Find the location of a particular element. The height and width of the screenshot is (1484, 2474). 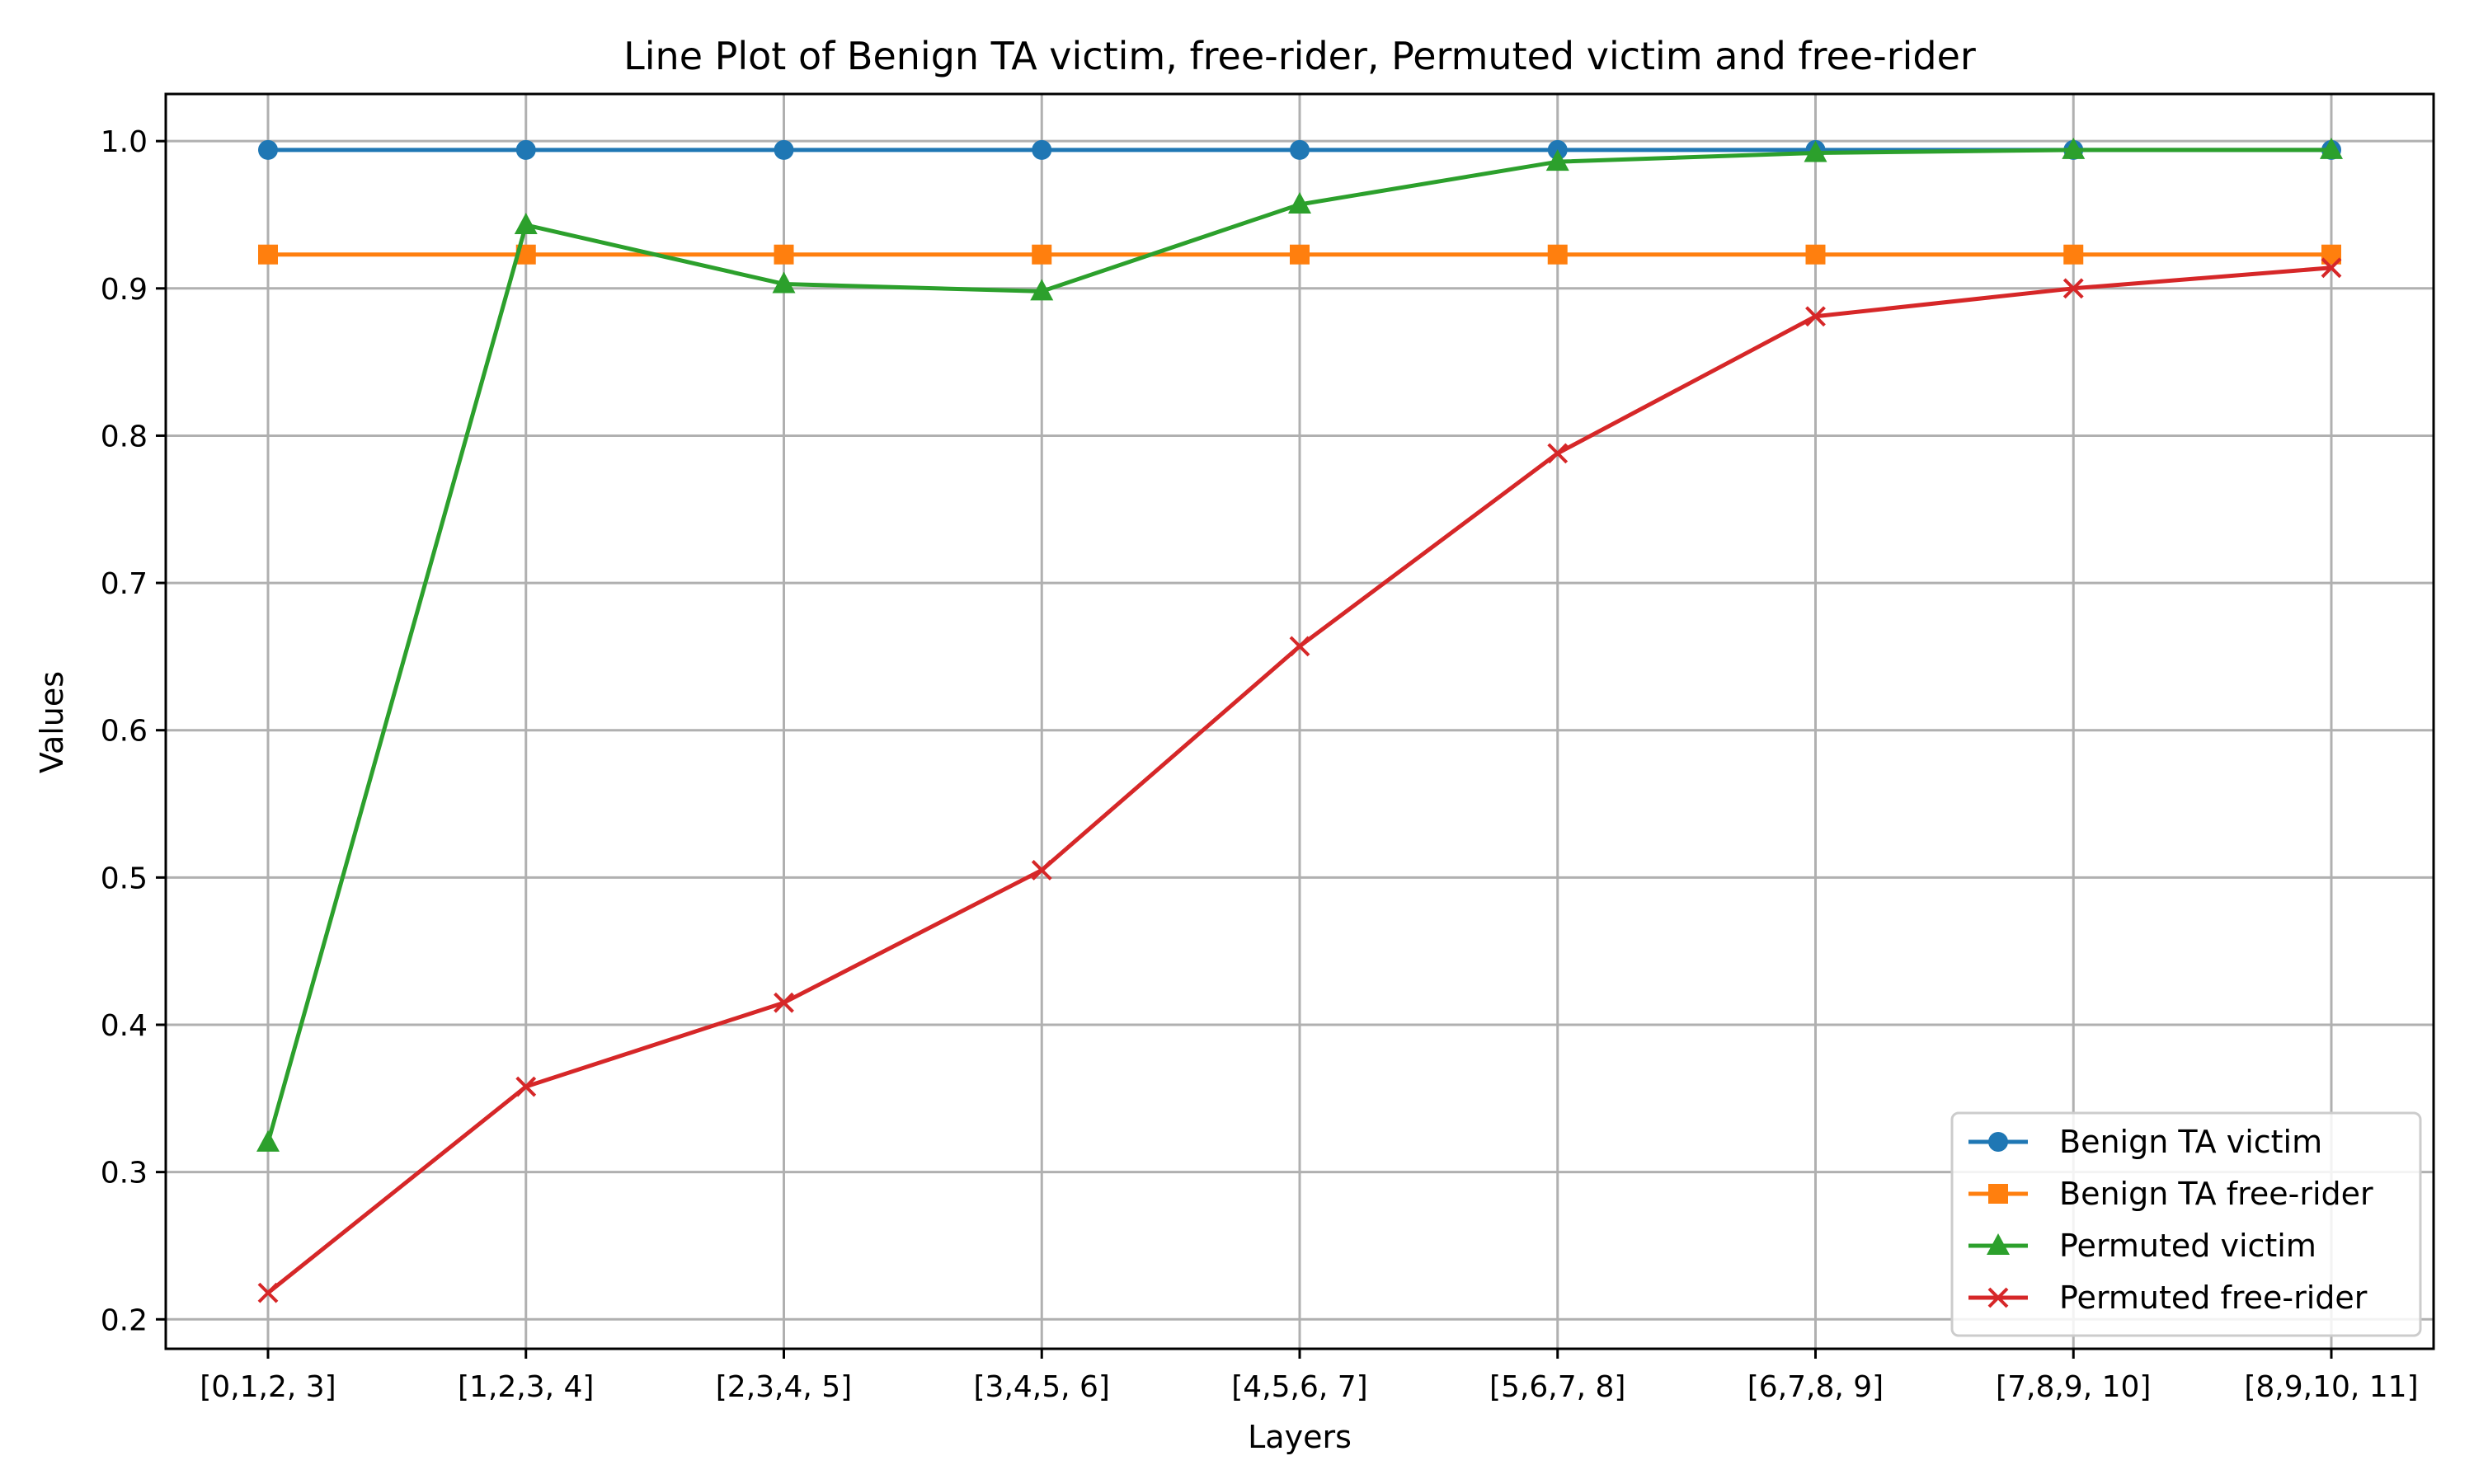

x-tick-label: [8,9,10, 11] is located at coordinates (2331, 1387).